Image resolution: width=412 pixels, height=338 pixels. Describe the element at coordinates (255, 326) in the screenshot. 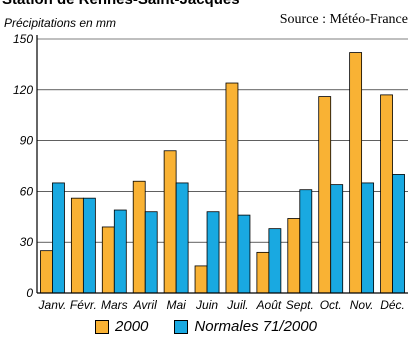

I see `legend-label-normales: Normales 71/2000` at that location.